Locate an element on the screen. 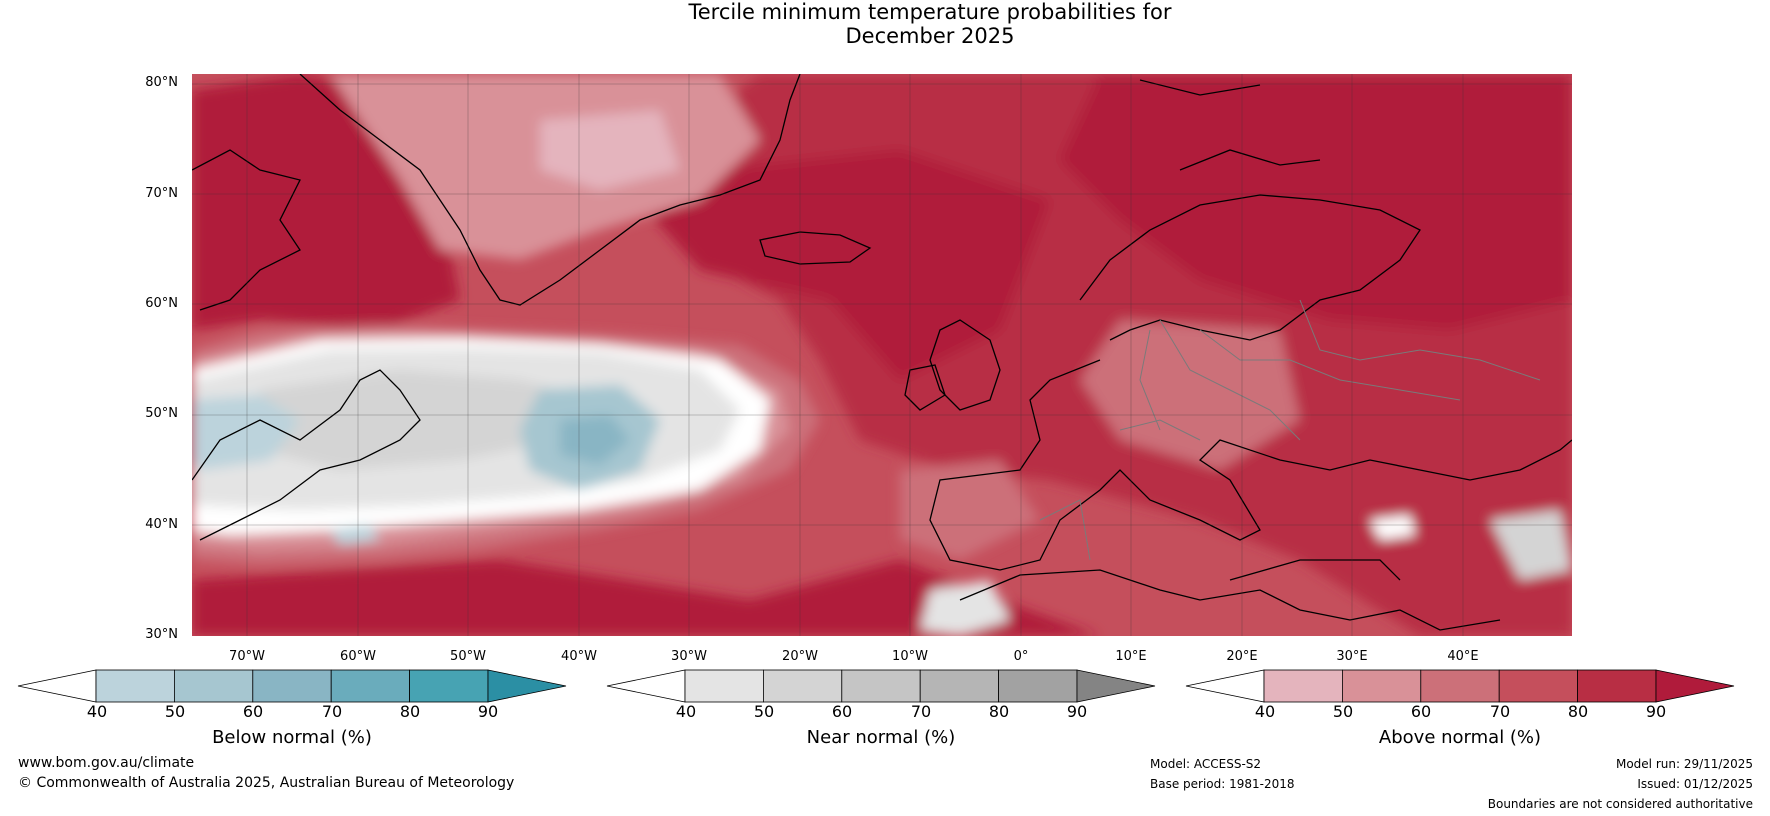  cb-above-tick: 40 is located at coordinates (1265, 711).